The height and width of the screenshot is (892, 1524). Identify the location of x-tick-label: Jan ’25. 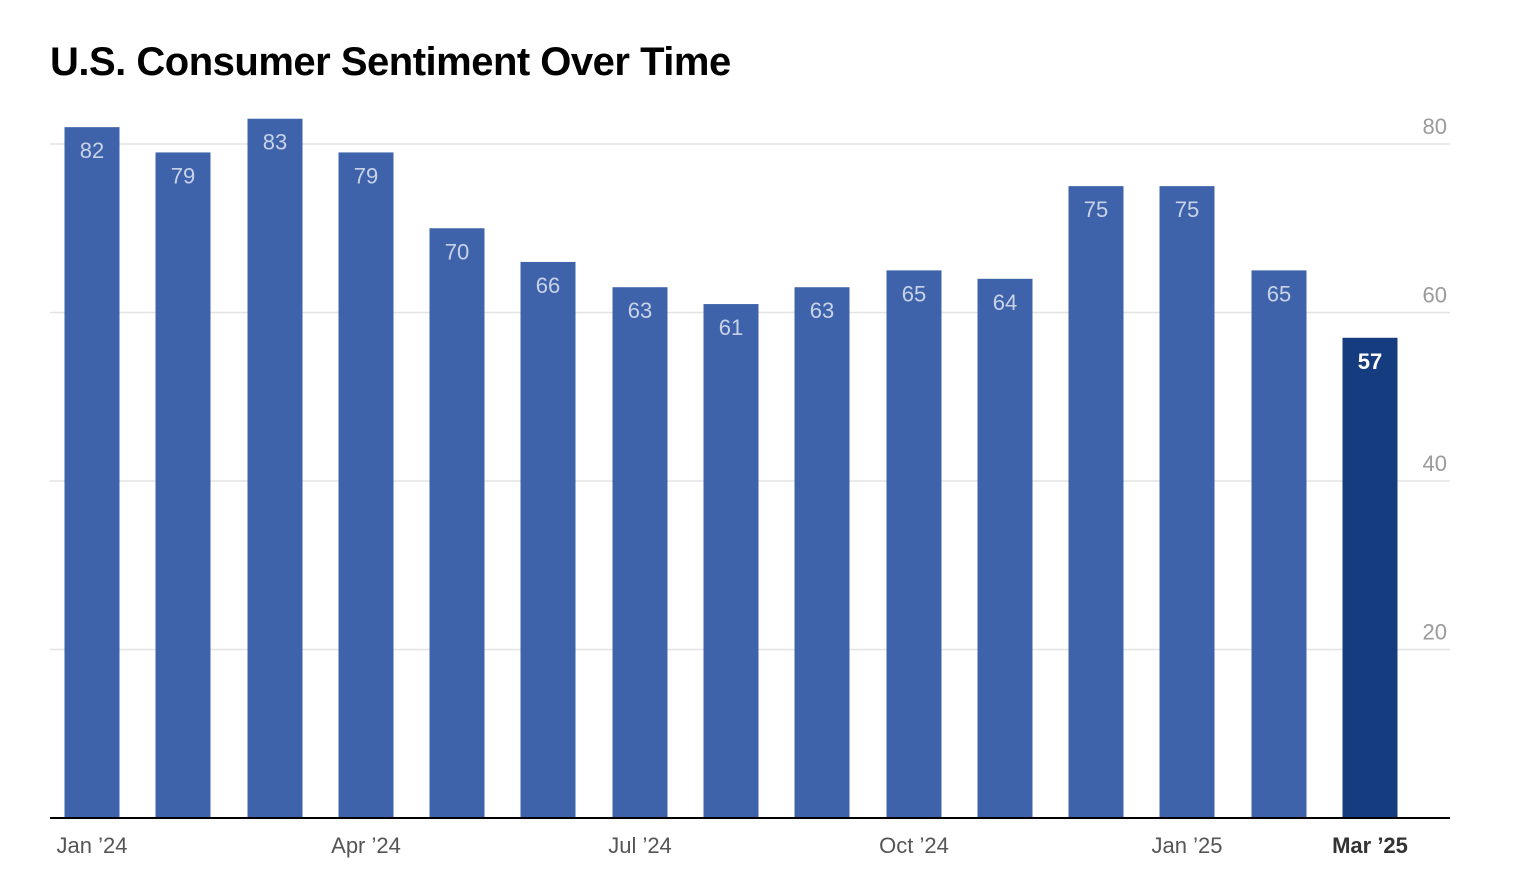
(1187, 845).